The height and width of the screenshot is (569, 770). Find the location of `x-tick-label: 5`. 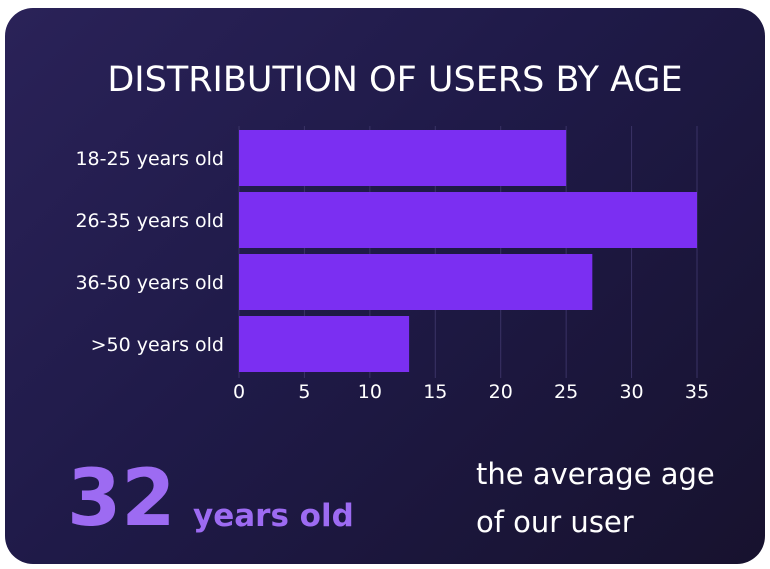

x-tick-label: 5 is located at coordinates (304, 392).